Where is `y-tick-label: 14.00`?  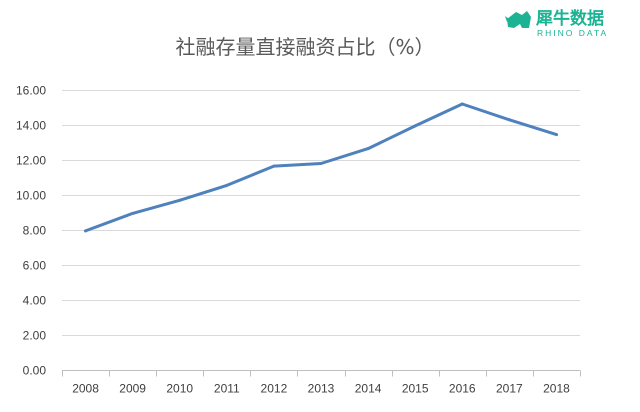 y-tick-label: 14.00 is located at coordinates (31, 126).